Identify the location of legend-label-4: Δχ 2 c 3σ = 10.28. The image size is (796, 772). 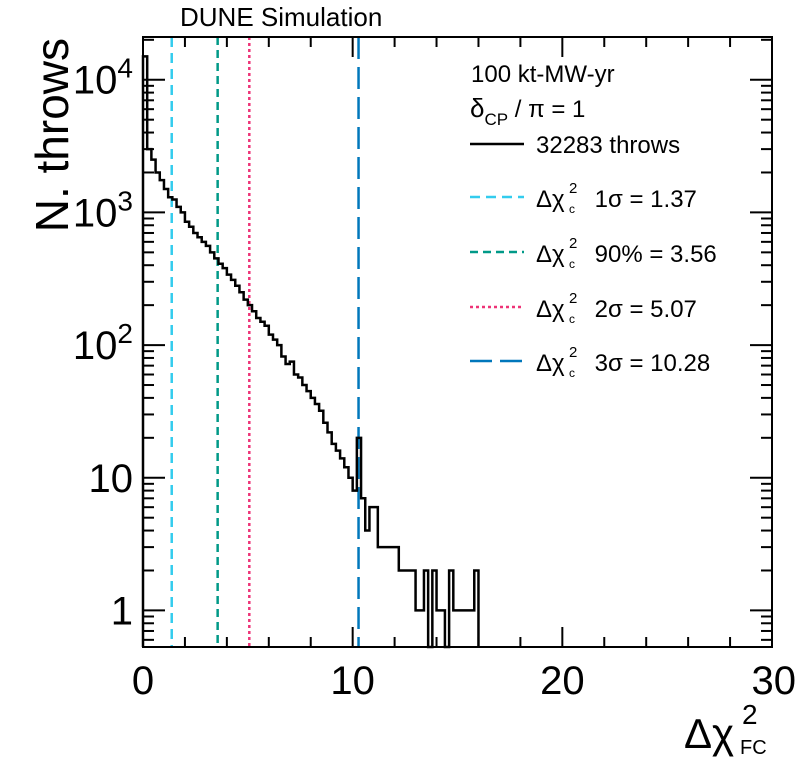
(623, 362).